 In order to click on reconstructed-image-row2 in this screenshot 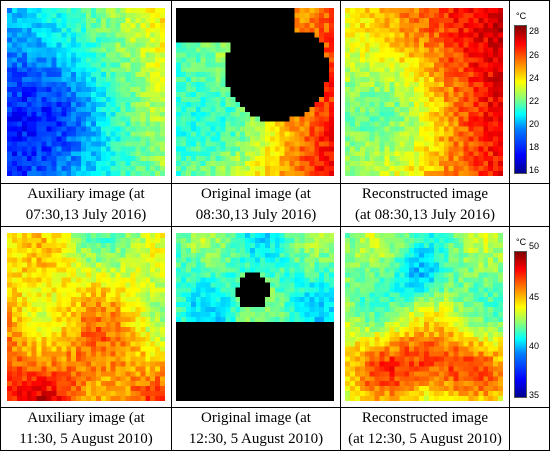, I will do `click(424, 317)`.